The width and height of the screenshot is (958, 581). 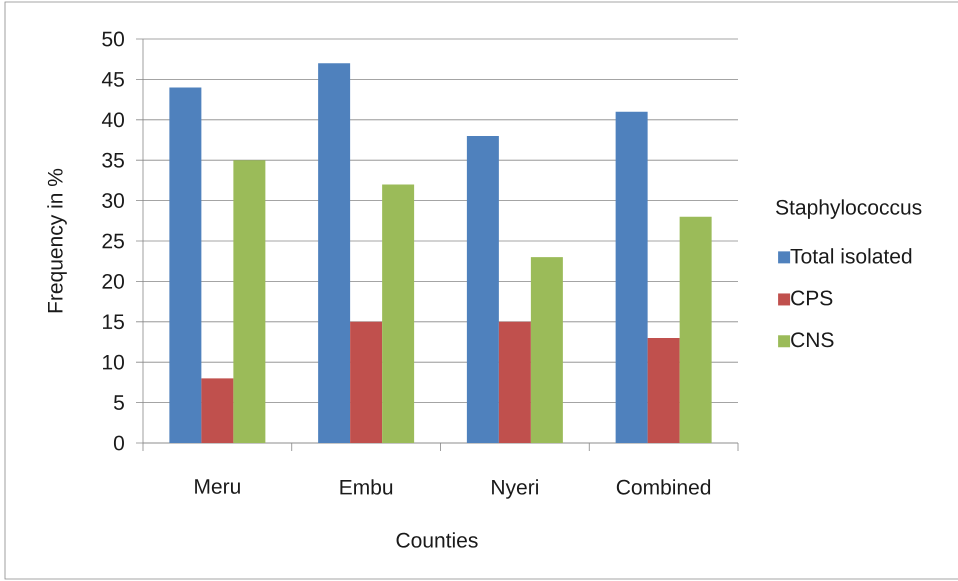 I want to click on y-tick-label: 45, so click(x=113, y=79).